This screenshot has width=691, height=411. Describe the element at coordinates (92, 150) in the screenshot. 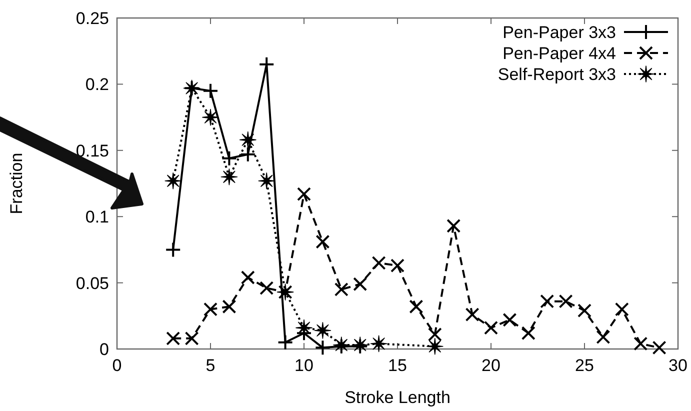

I see `y-tick-label: 0.15` at that location.